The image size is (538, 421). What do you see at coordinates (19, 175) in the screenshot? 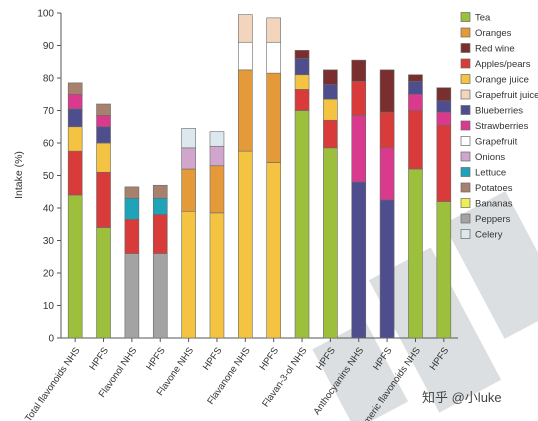
I see `y-axis-title: Intake (%)` at bounding box center [19, 175].